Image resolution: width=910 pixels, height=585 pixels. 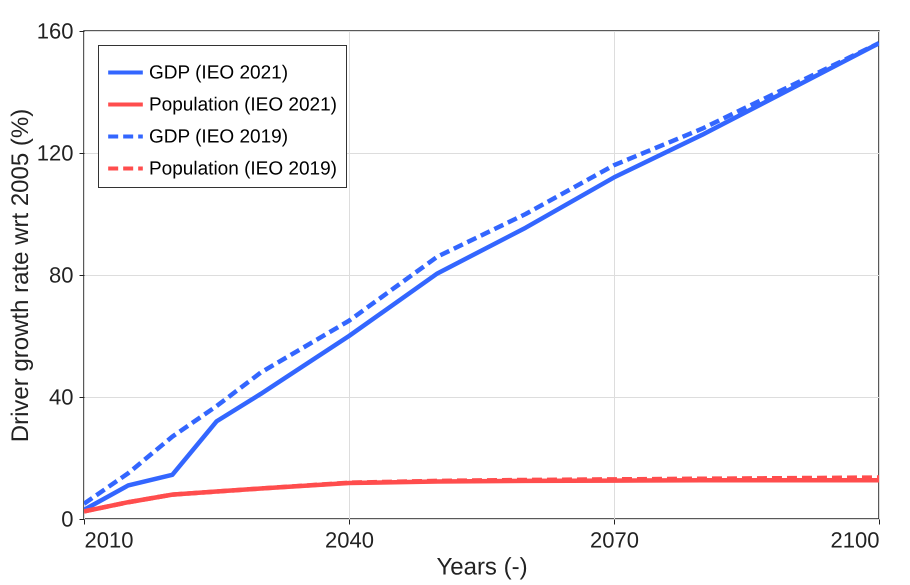 What do you see at coordinates (218, 73) in the screenshot?
I see `legend-label: GDP (IEO 2021)` at bounding box center [218, 73].